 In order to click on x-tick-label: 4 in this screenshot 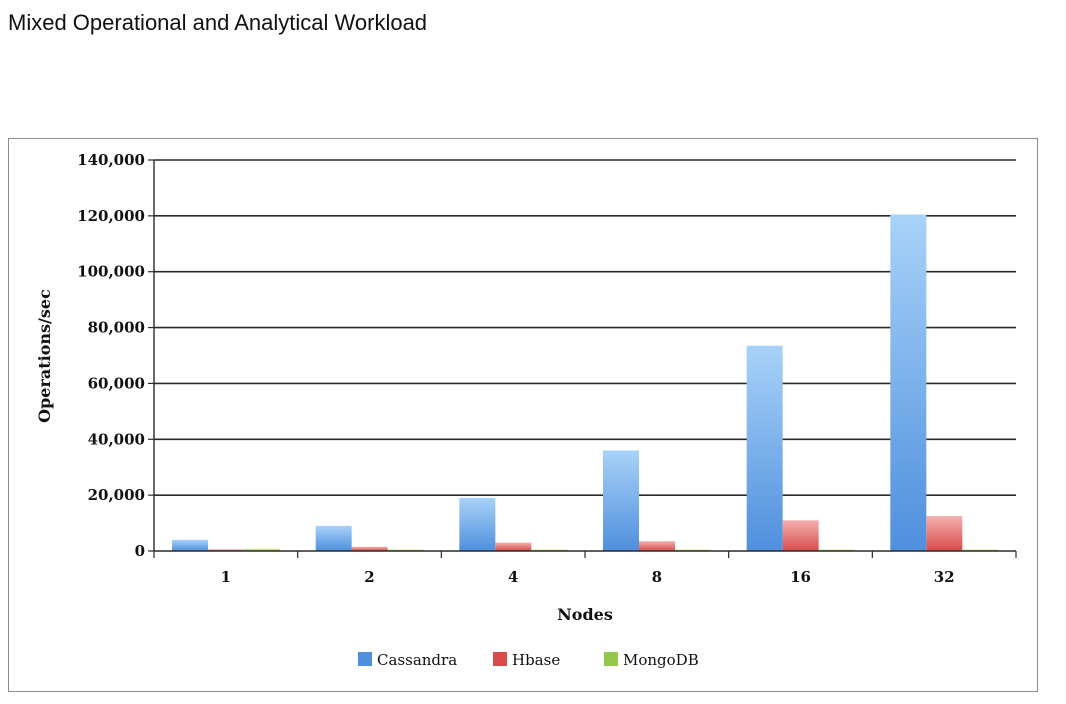, I will do `click(513, 577)`.